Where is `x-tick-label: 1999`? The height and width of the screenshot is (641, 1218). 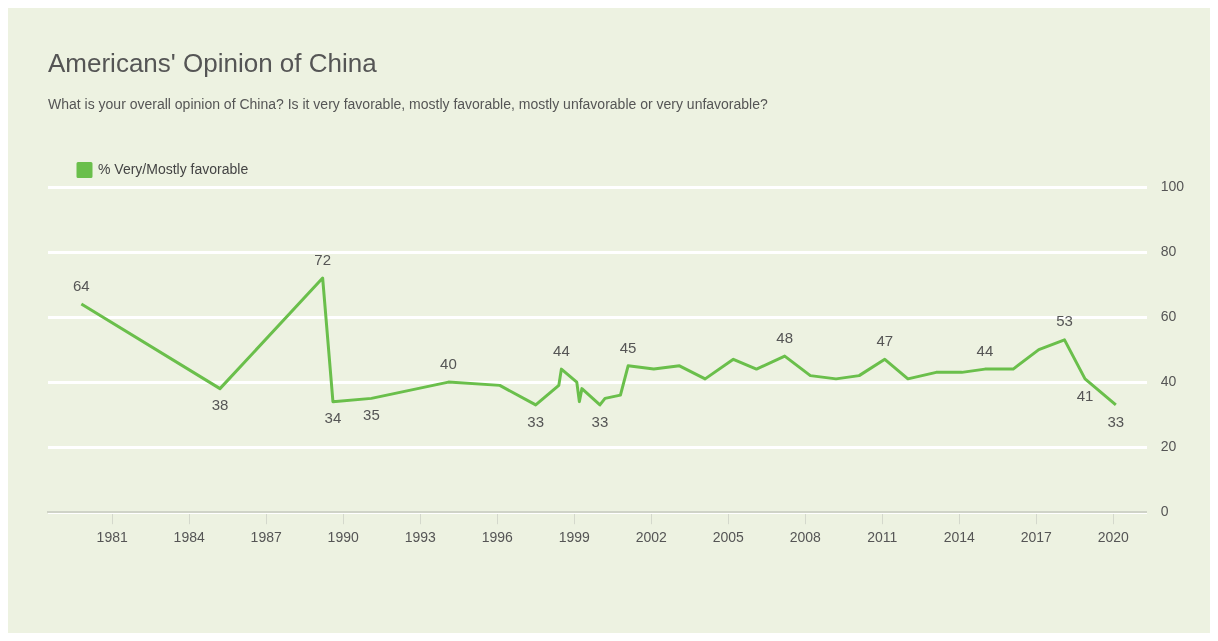 x-tick-label: 1999 is located at coordinates (574, 537).